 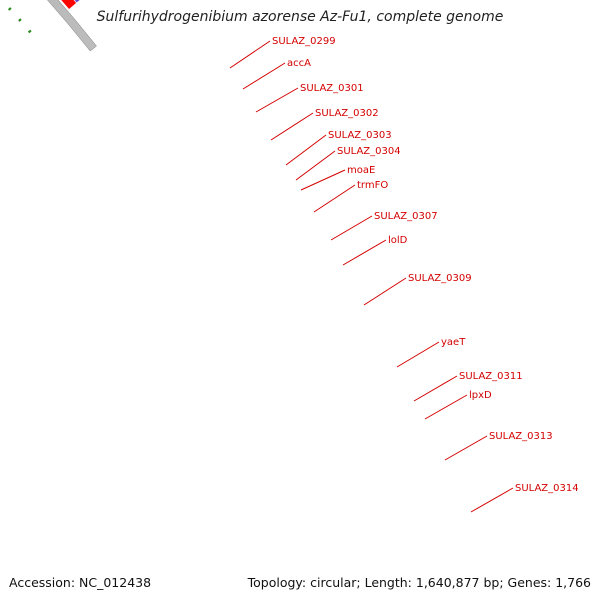 I want to click on gene-label: moaE, so click(x=361, y=170).